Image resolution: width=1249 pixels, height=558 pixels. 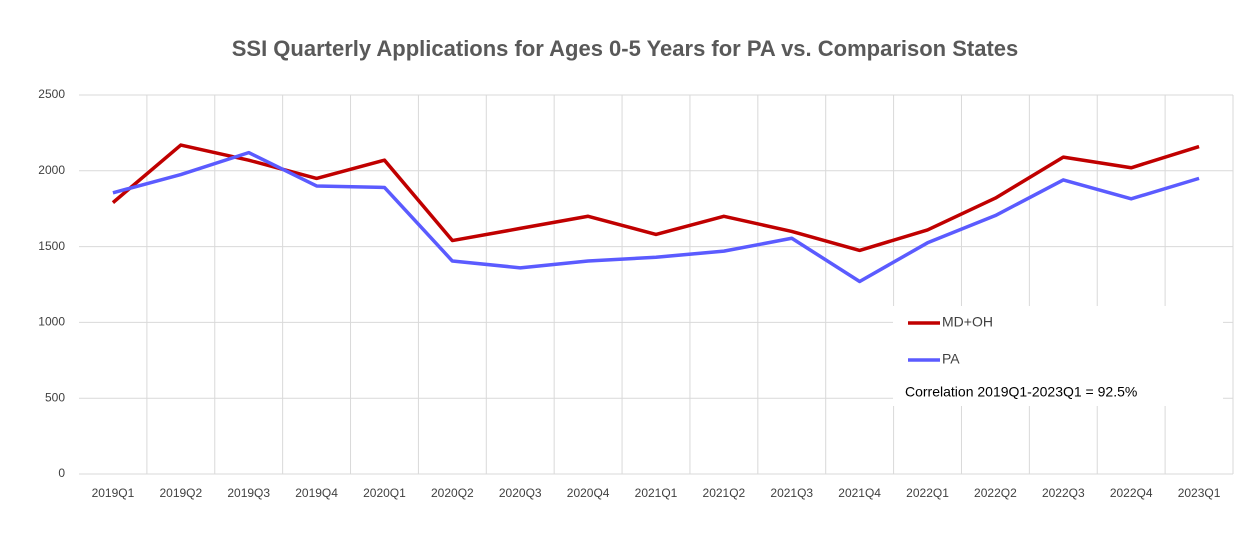 What do you see at coordinates (248, 493) in the screenshot?
I see `x-tick-label: 2019Q3` at bounding box center [248, 493].